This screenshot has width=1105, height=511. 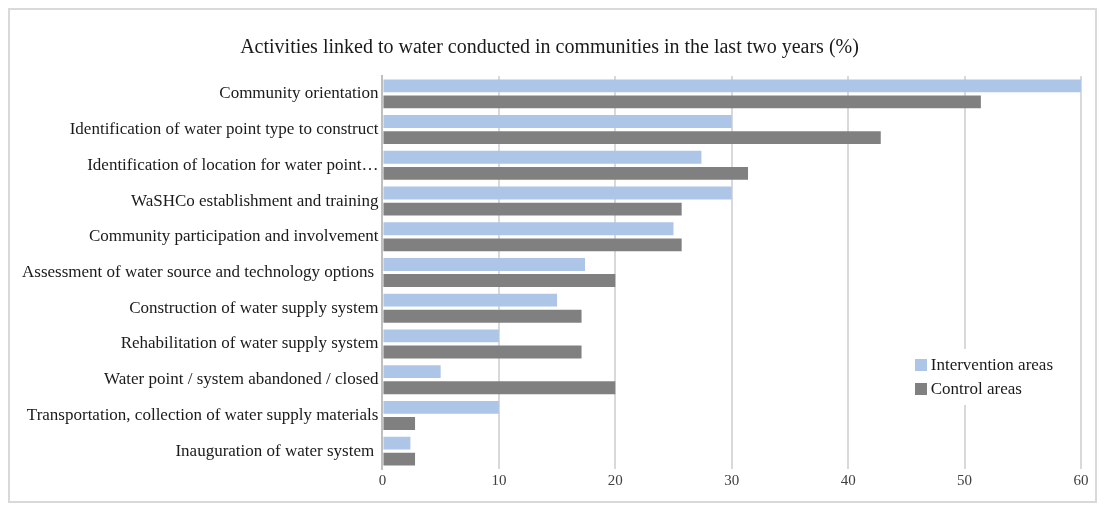 I want to click on y-tick-label: Assessment of water source and technology options, so click(x=200, y=271).